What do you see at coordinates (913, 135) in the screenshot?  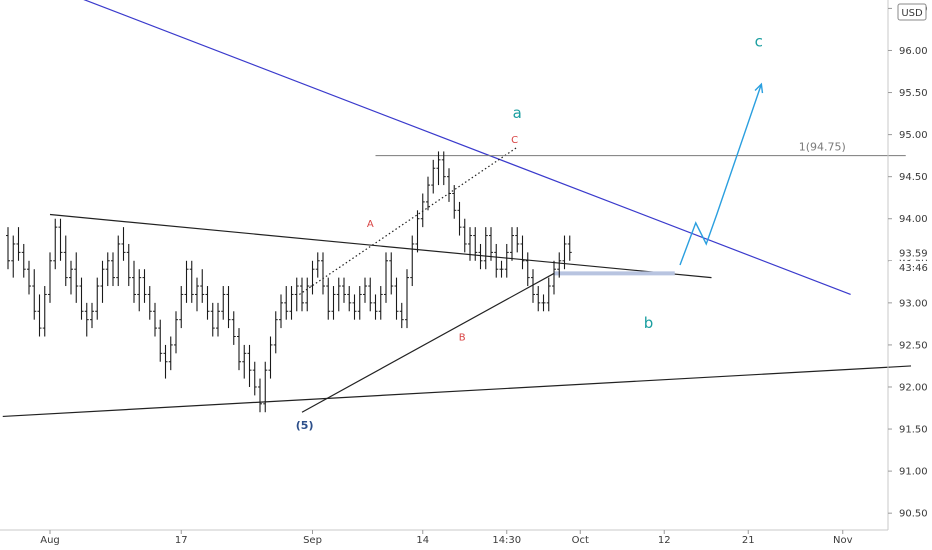 I see `price-tick-label: 95.00` at bounding box center [913, 135].